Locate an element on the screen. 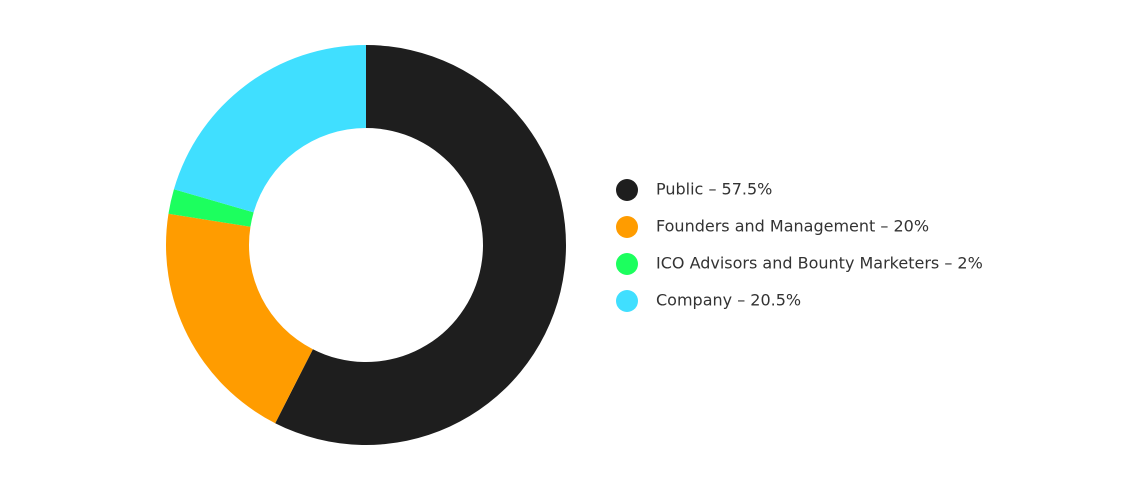 This screenshot has width=1126, height=491. legend-label: Public – 57.5% is located at coordinates (714, 189).